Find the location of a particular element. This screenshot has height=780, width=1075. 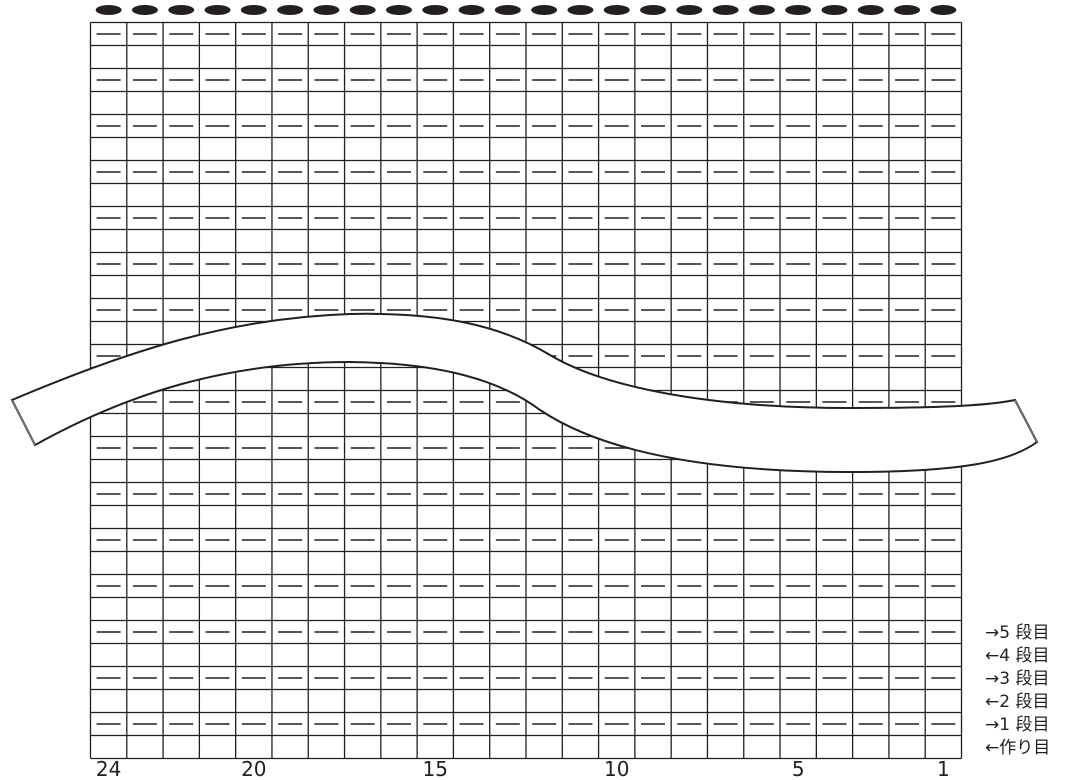

column-number: 10 is located at coordinates (616, 768).